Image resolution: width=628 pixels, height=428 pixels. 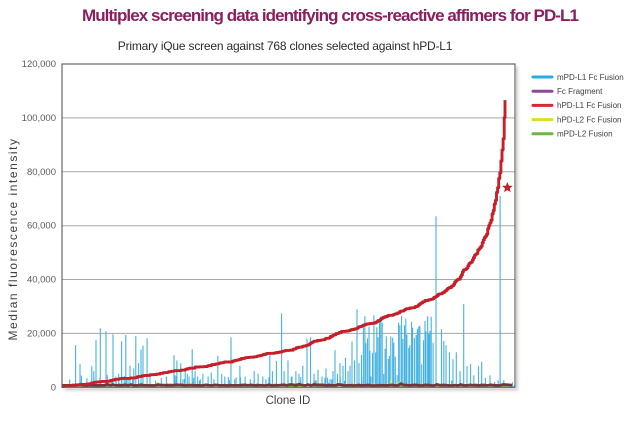 I want to click on svg-text: 80,000, so click(x=41, y=172).